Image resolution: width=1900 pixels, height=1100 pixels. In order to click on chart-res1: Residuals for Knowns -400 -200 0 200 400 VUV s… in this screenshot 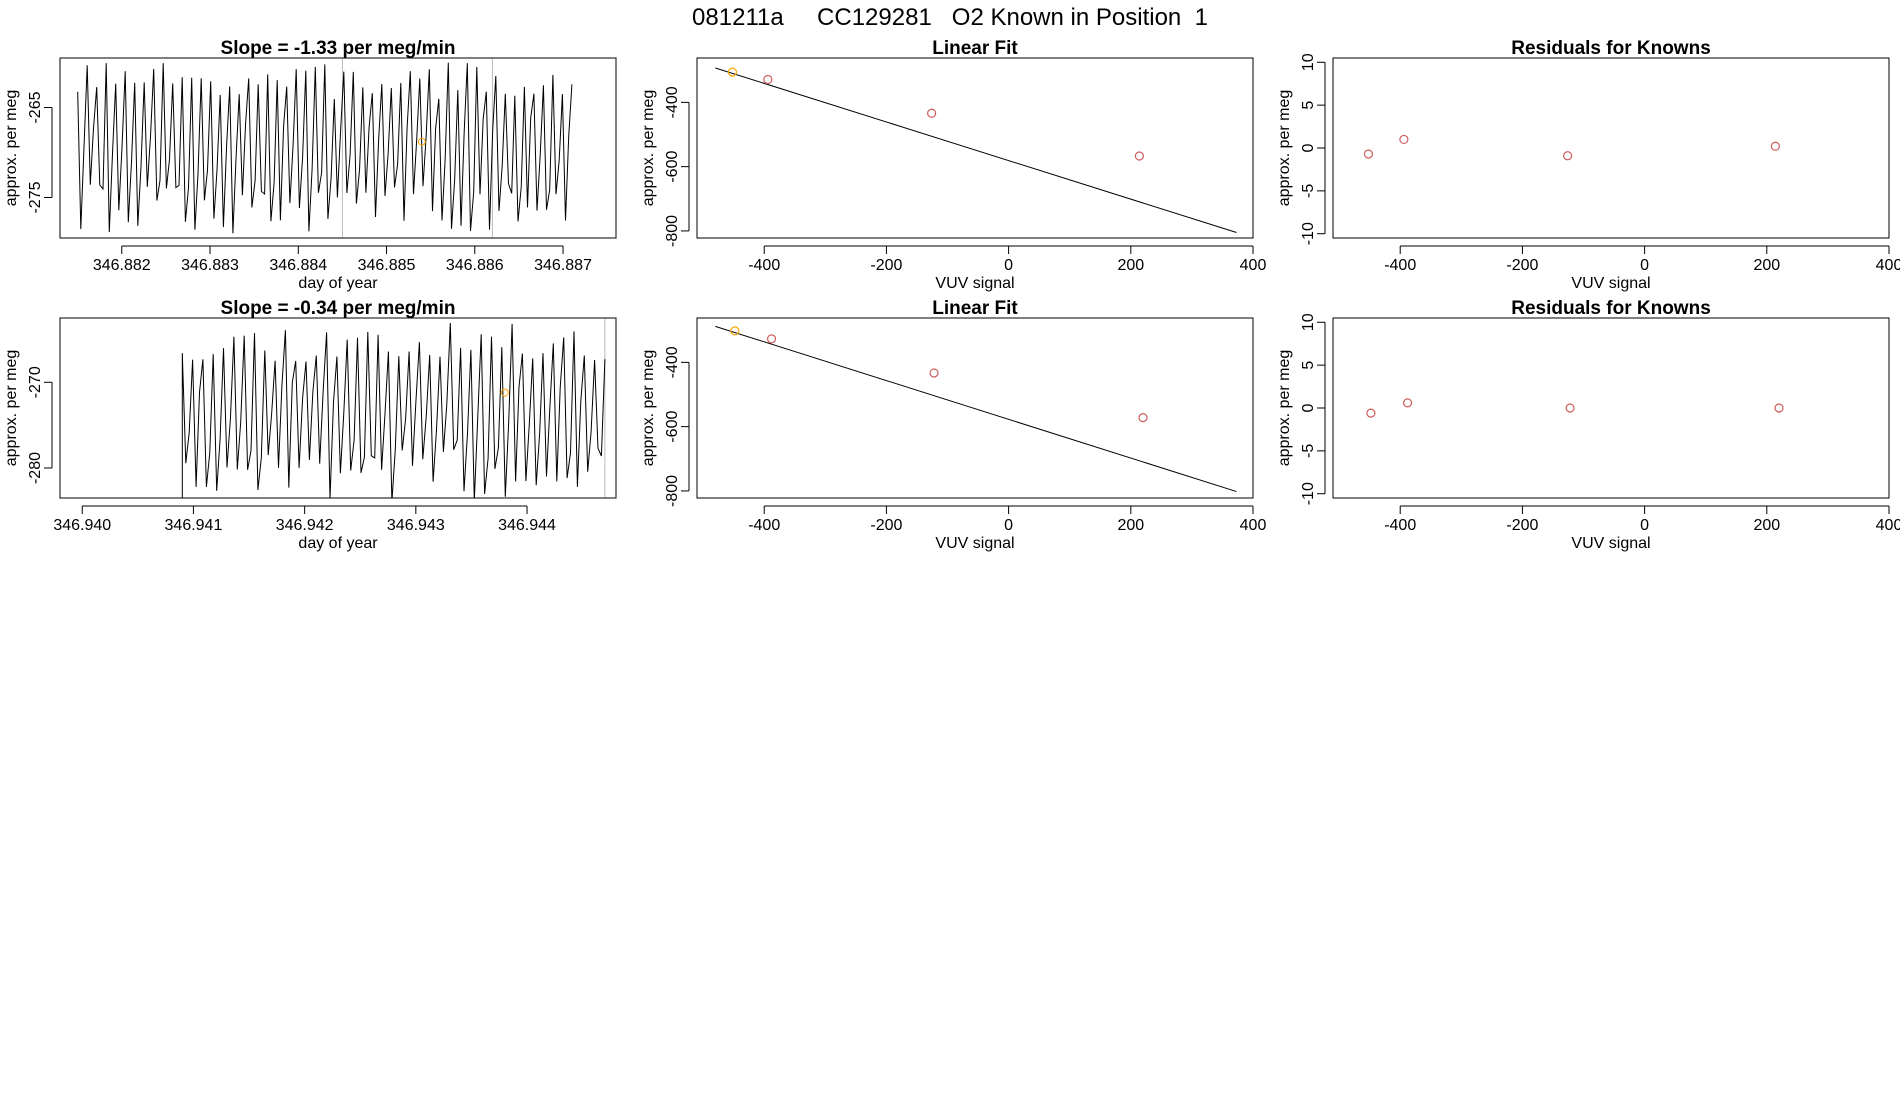, I will do `click(1588, 165)`.